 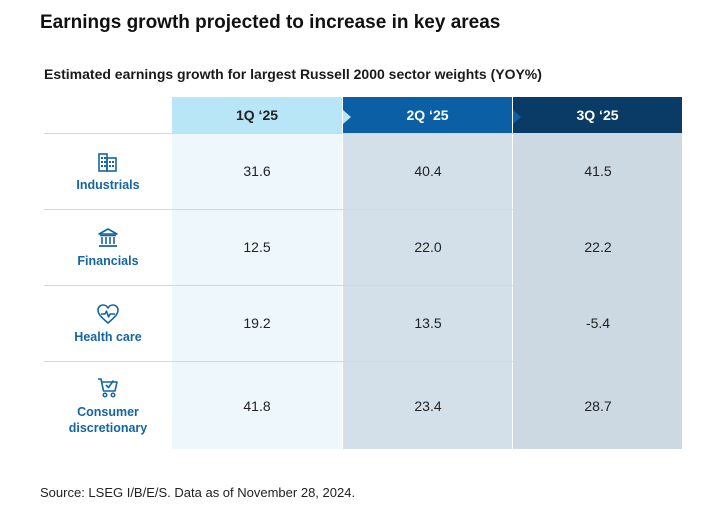 What do you see at coordinates (257, 247) in the screenshot?
I see `cell-financials-1q25: 12.5` at bounding box center [257, 247].